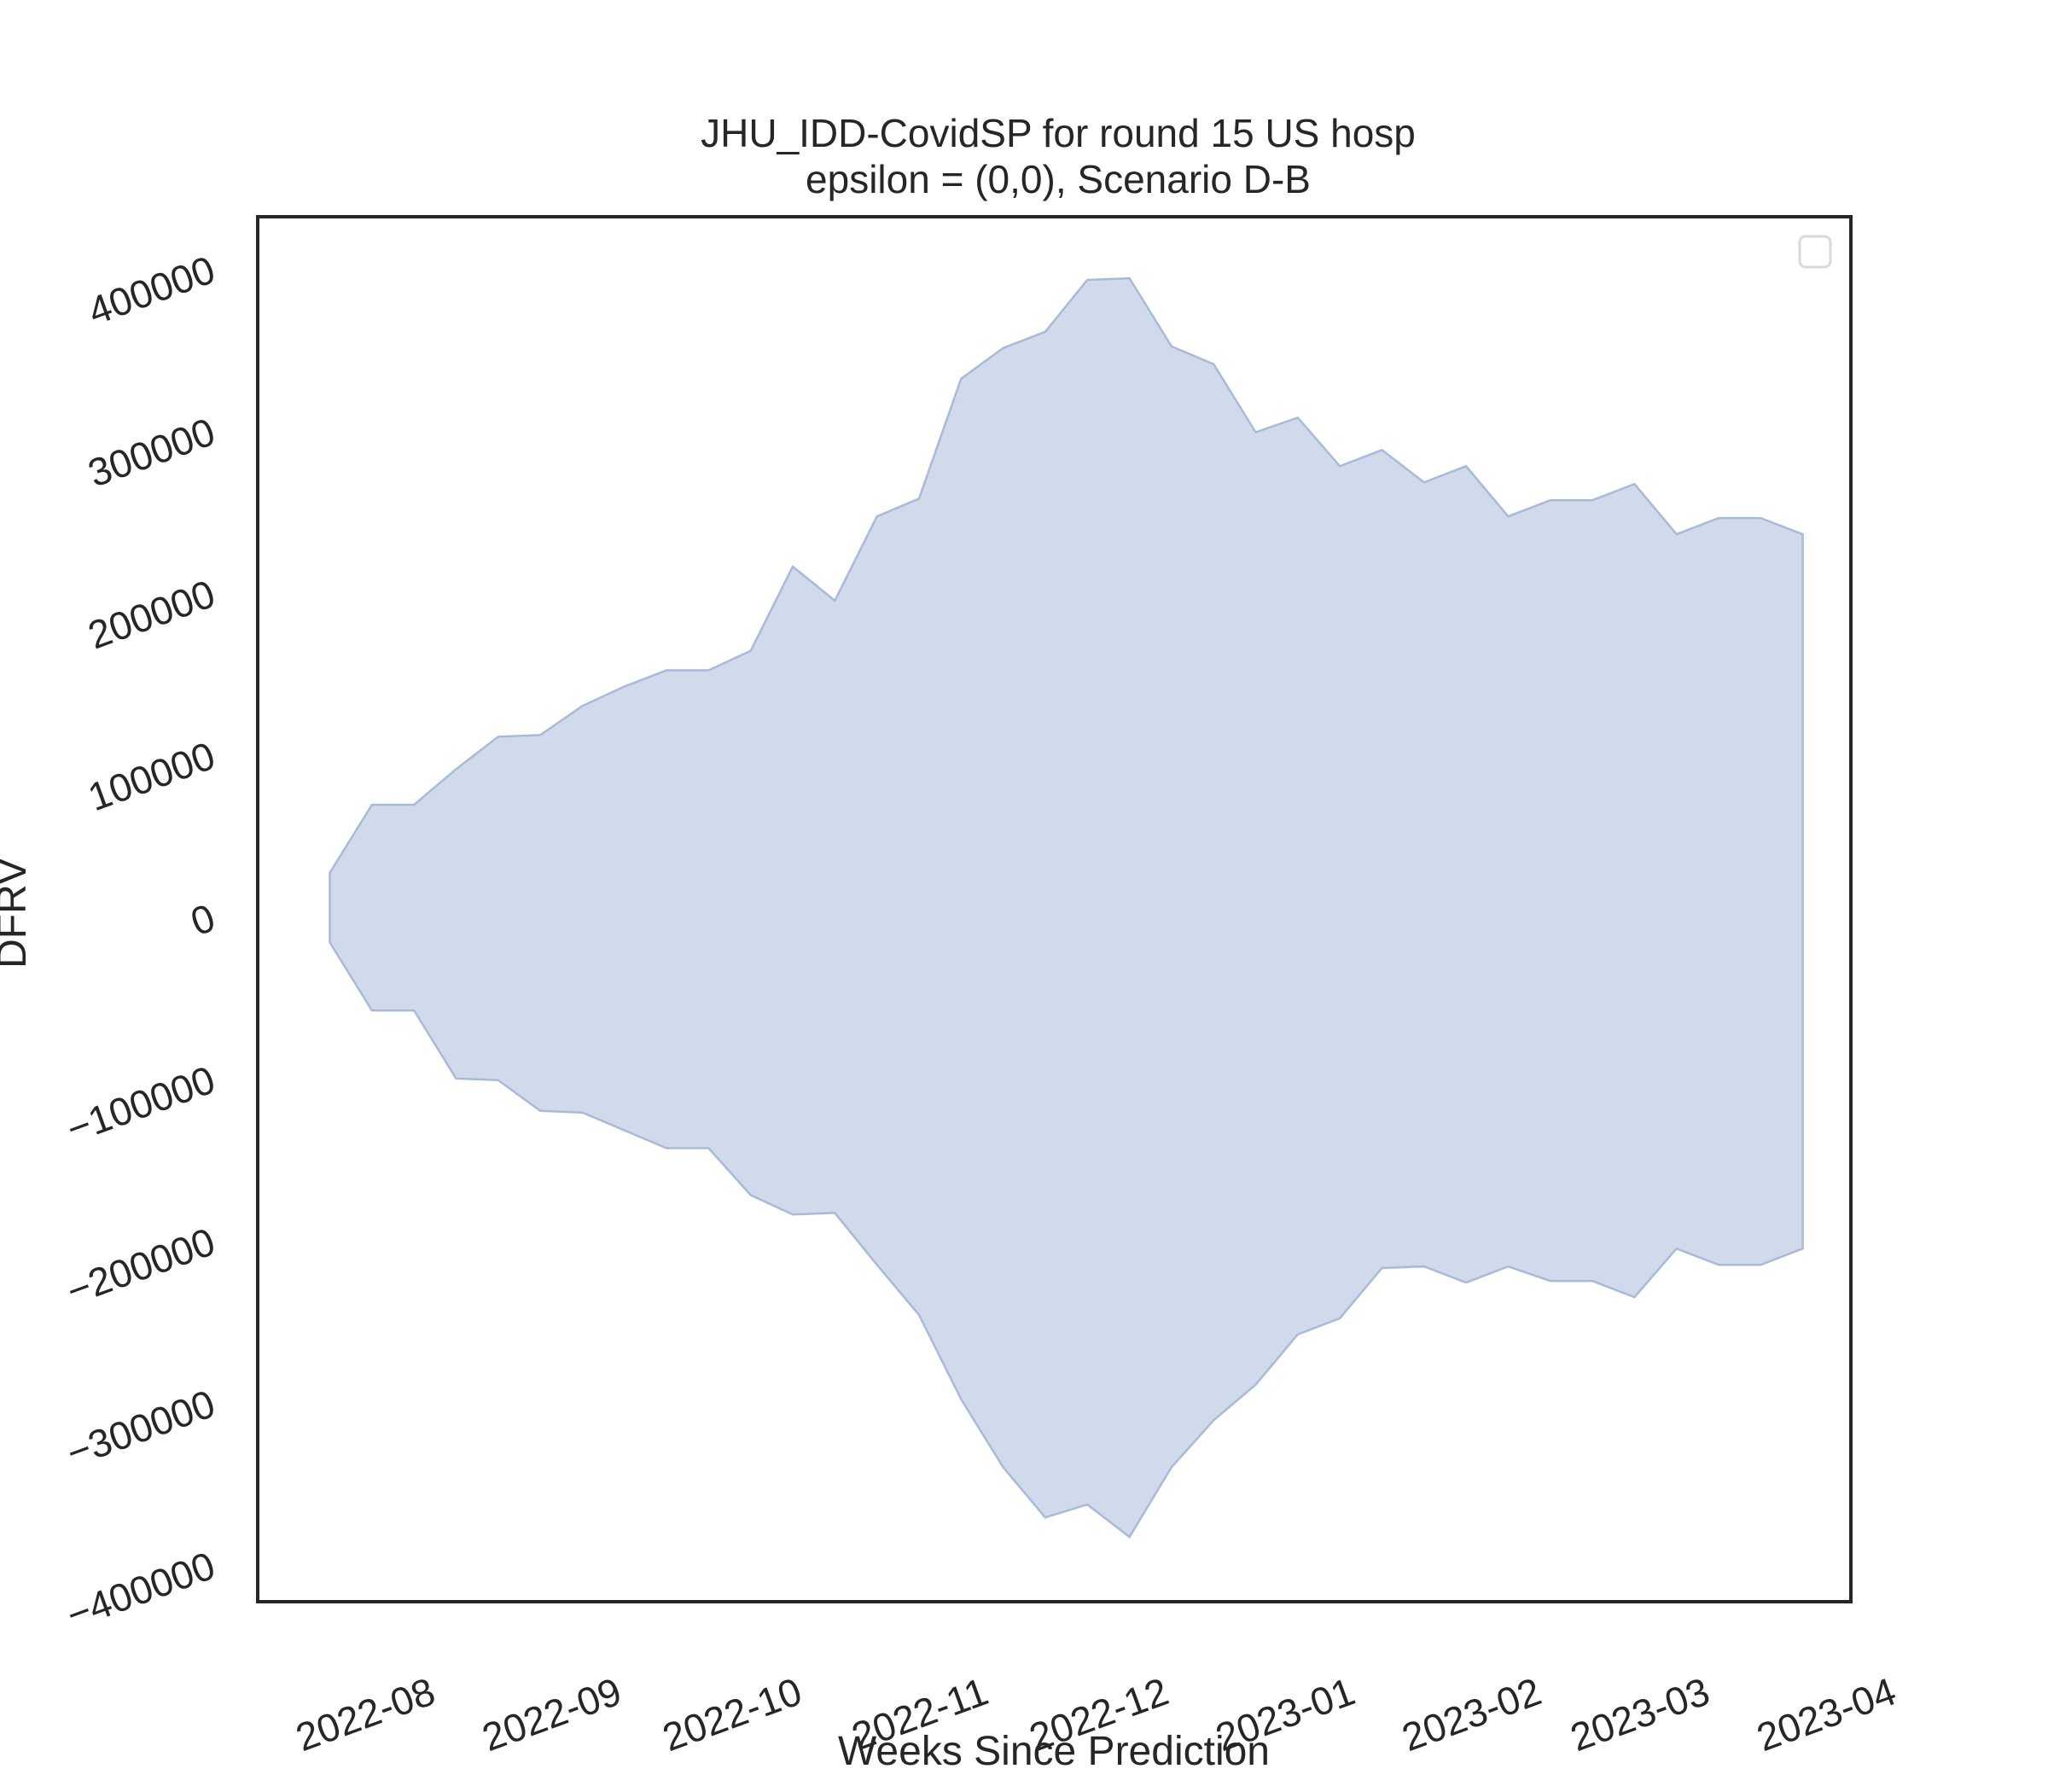 The width and height of the screenshot is (2048, 1792). What do you see at coordinates (151, 290) in the screenshot?
I see `y-tick-label: 400000` at bounding box center [151, 290].